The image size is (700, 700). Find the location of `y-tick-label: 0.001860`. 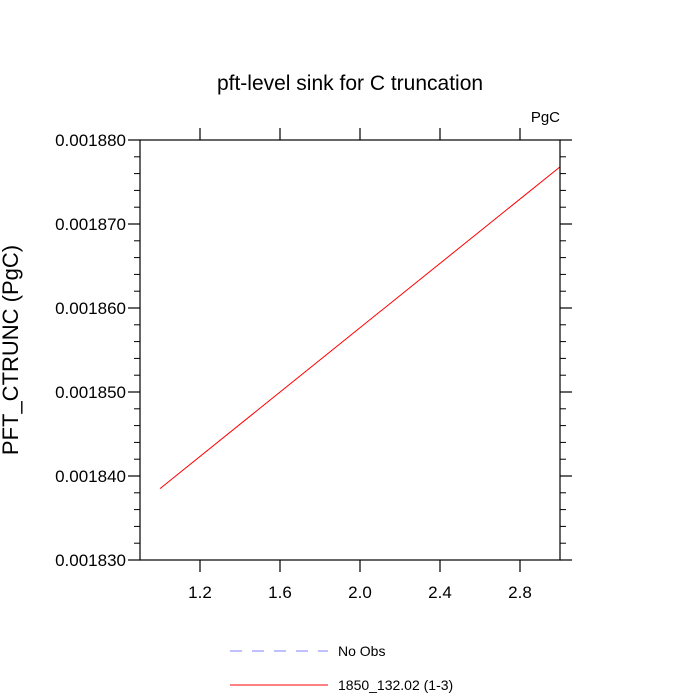

y-tick-label: 0.001860 is located at coordinates (90, 308).